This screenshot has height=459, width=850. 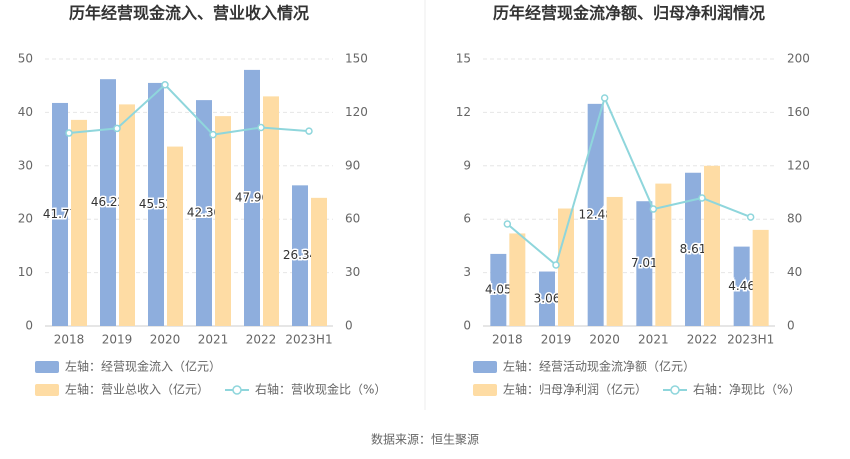 What do you see at coordinates (798, 59) in the screenshot?
I see `y2-tick-label: 200` at bounding box center [798, 59].